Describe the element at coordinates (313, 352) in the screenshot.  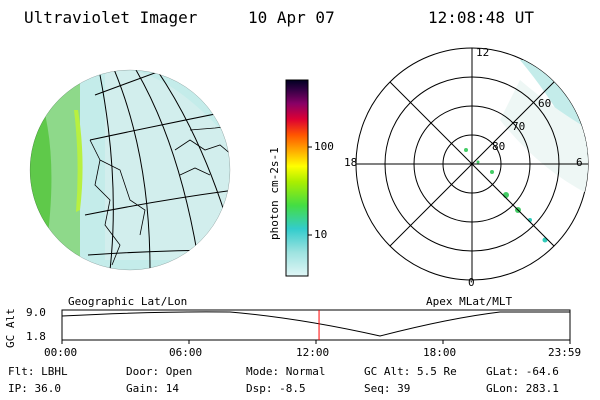
I see `time-tick-1200: 12:00` at that location.